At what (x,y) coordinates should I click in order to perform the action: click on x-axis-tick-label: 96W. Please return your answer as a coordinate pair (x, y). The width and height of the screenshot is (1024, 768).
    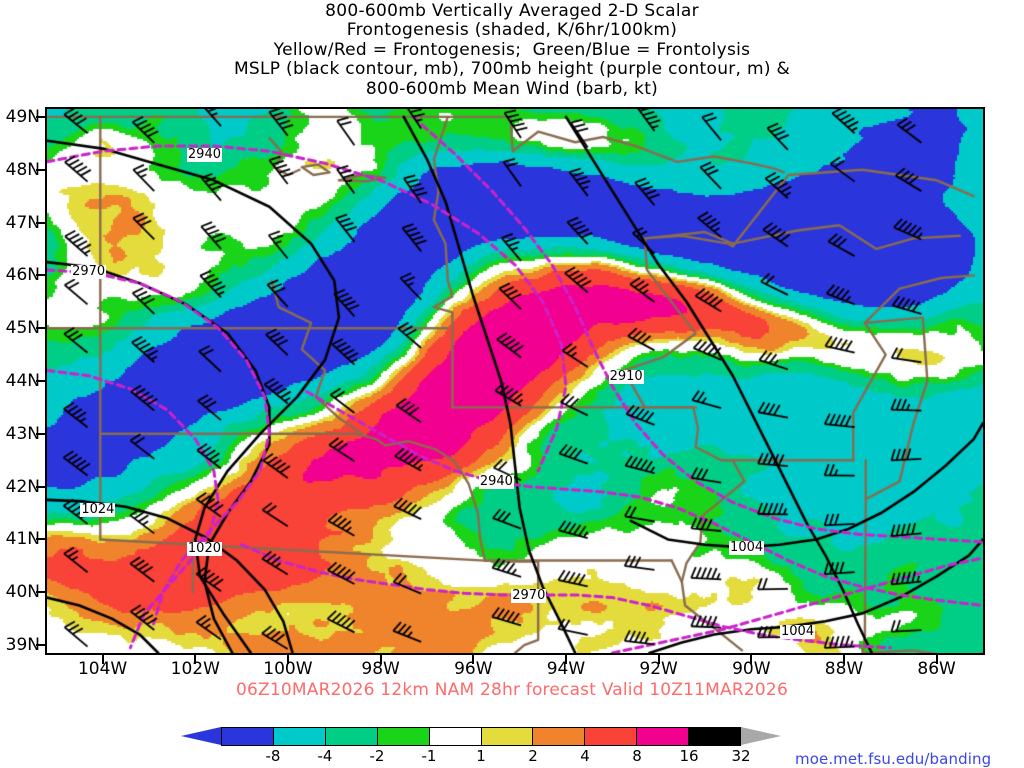
    Looking at the image, I should click on (473, 669).